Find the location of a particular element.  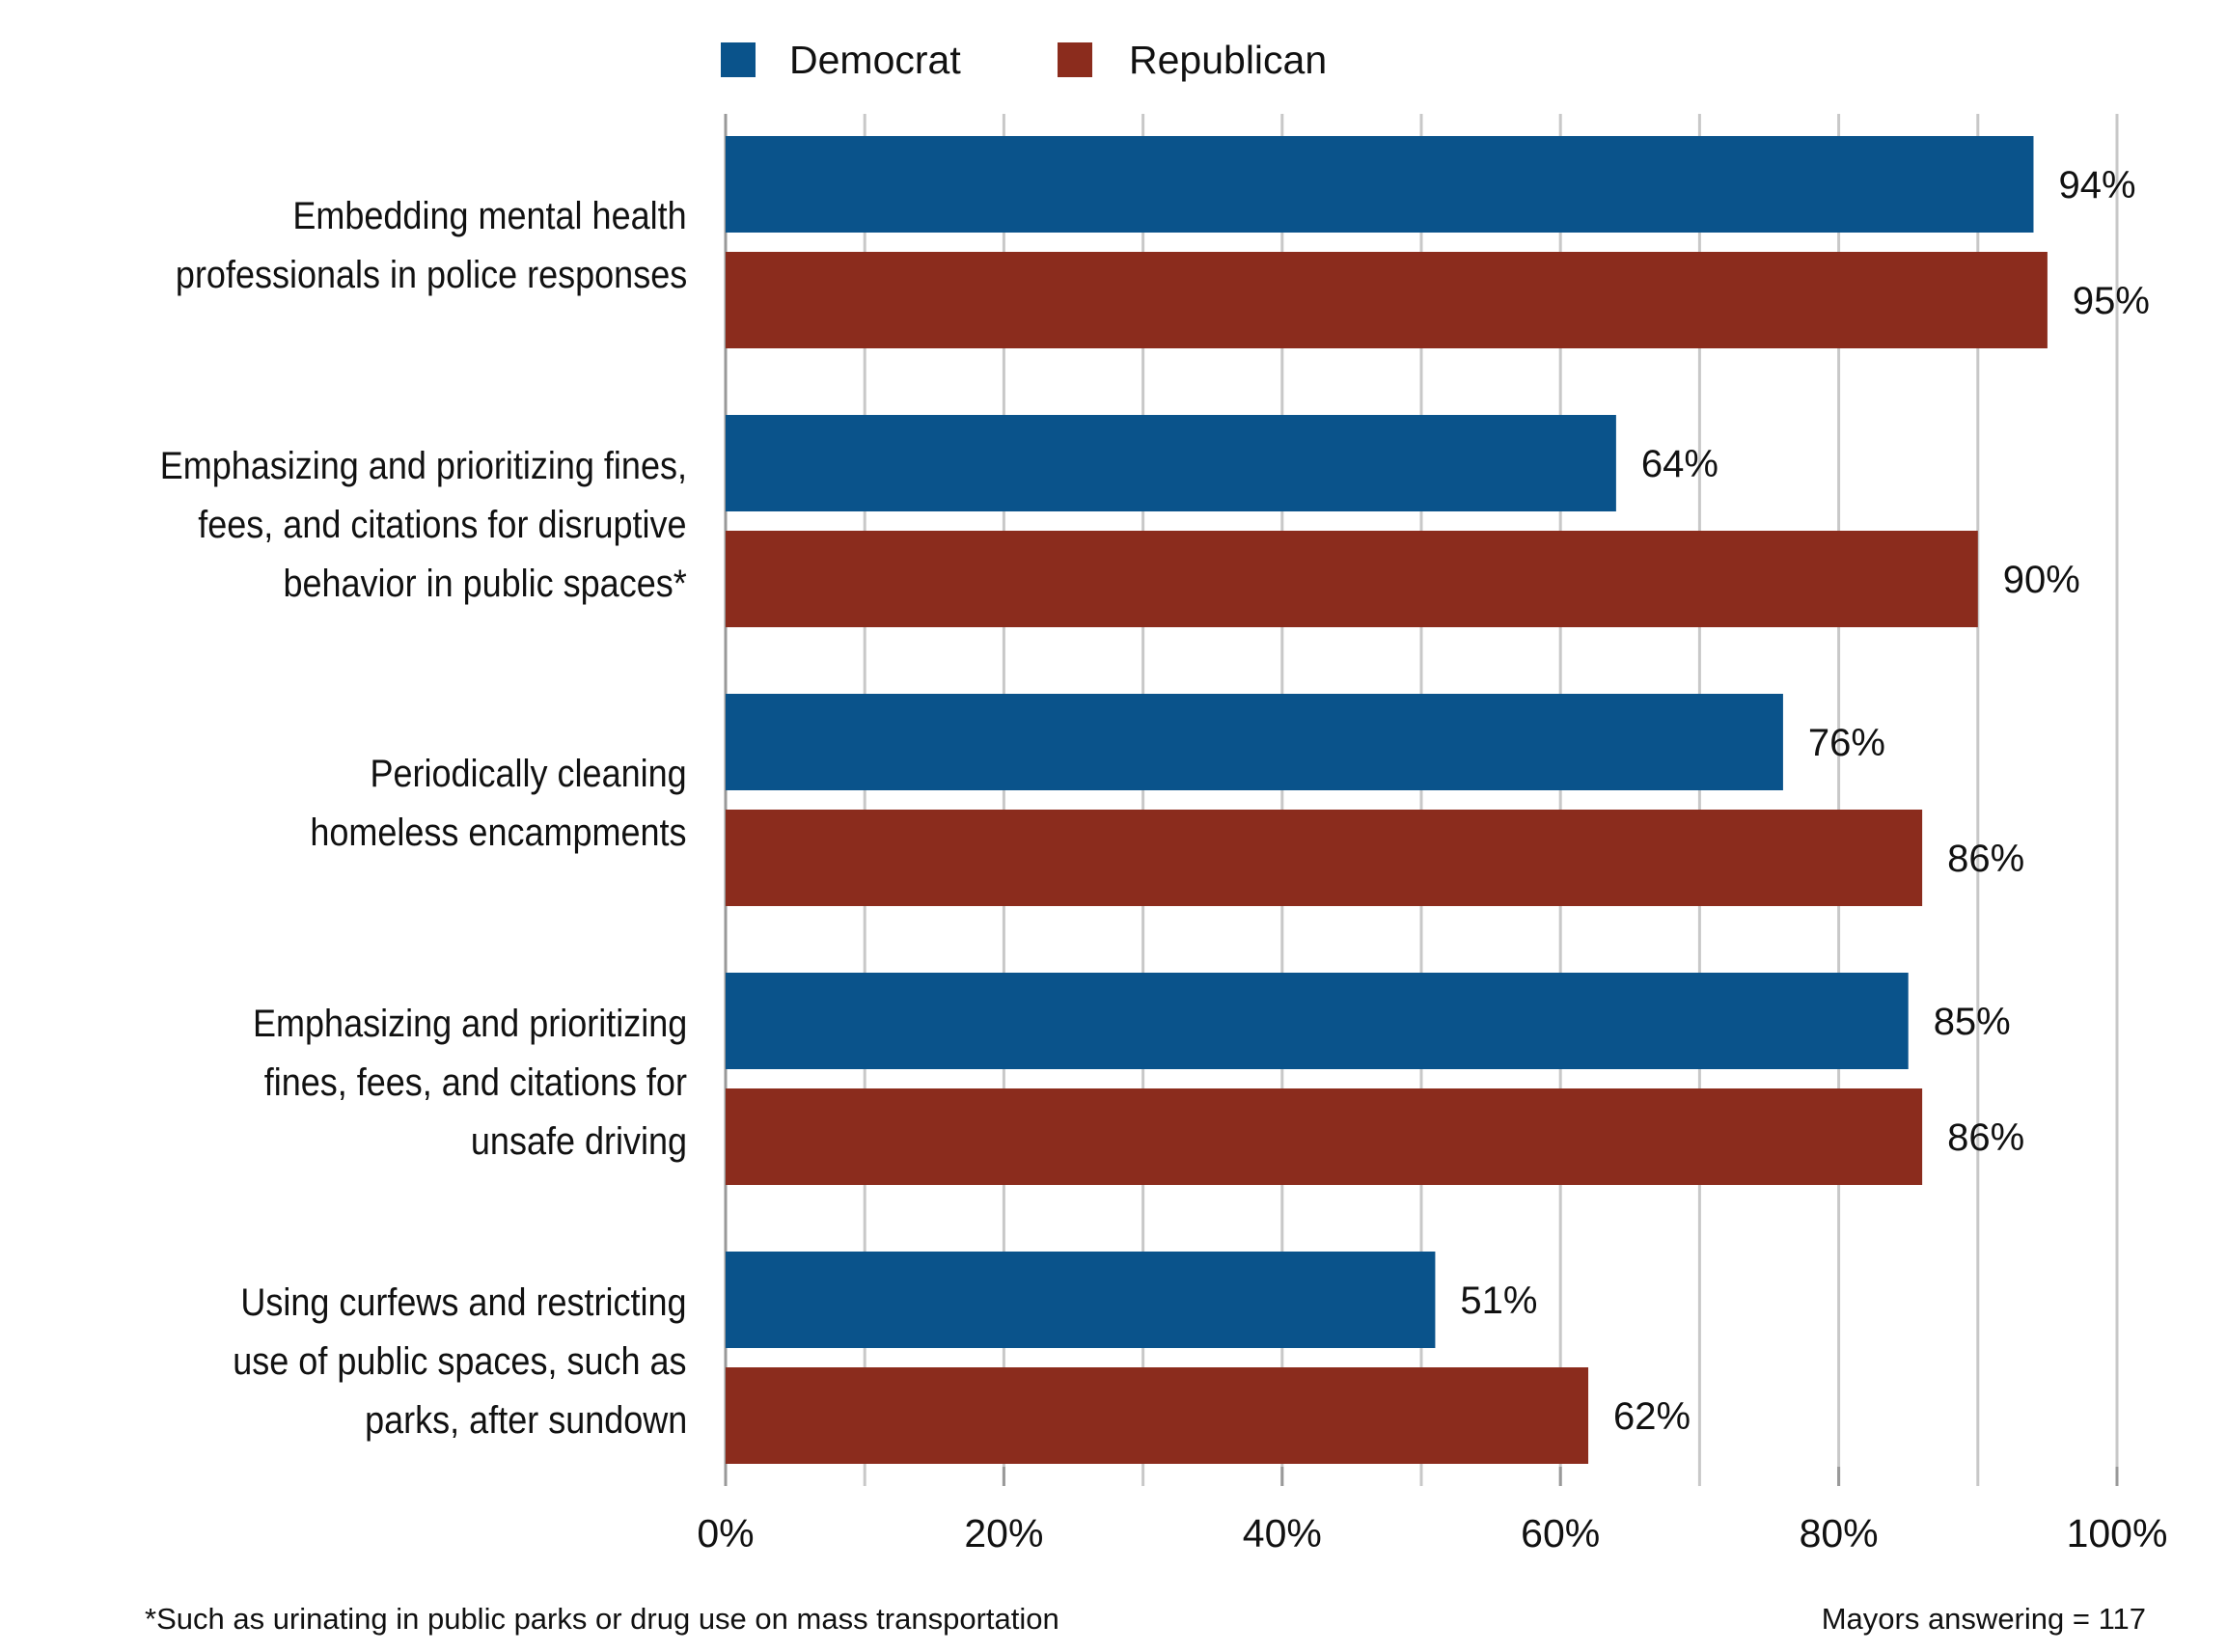

category-label-5: use of public spaces, such as is located at coordinates (460, 1361).